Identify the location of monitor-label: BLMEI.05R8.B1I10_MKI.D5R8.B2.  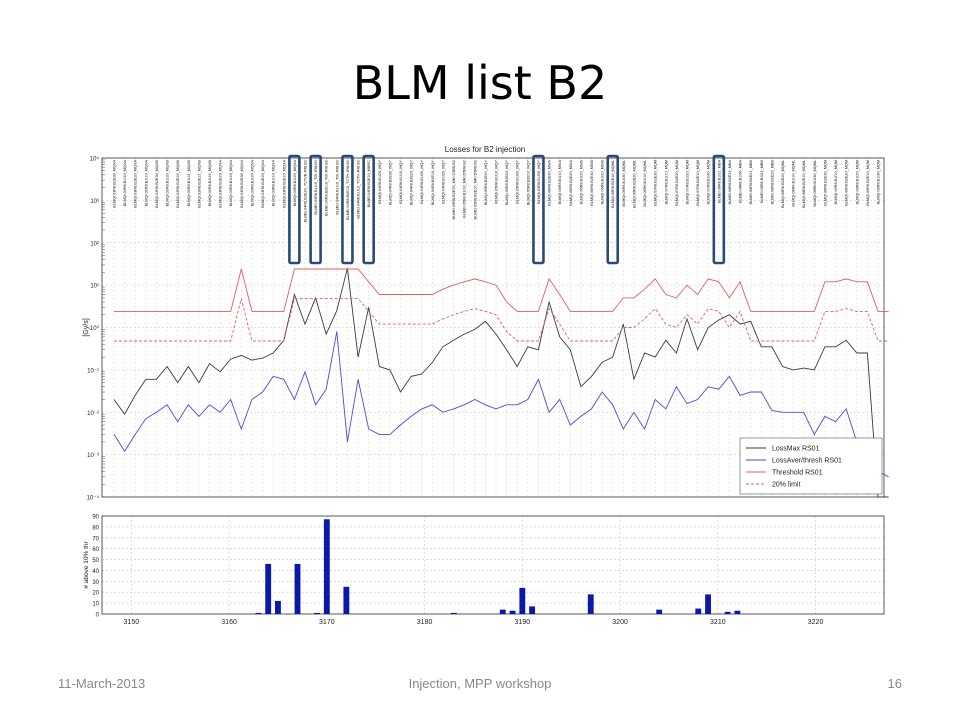
(465, 189).